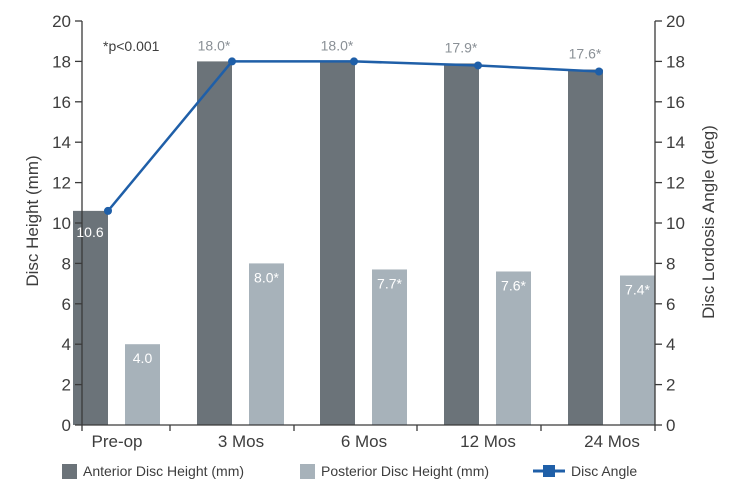  I want to click on x-tick-label-1: 3 Mos, so click(241, 441).